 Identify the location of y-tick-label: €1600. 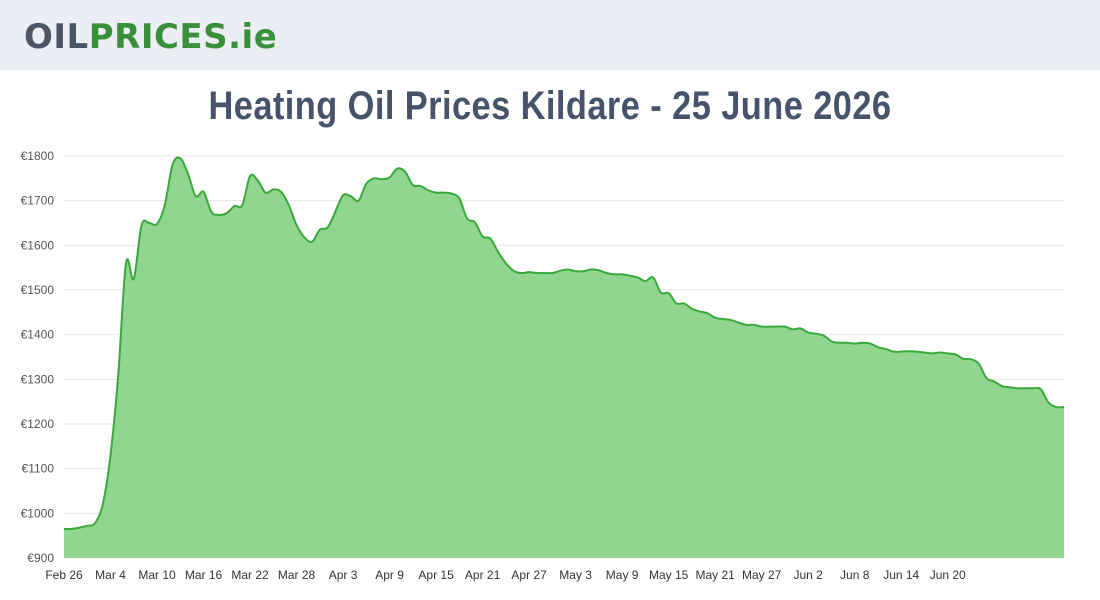
(38, 245).